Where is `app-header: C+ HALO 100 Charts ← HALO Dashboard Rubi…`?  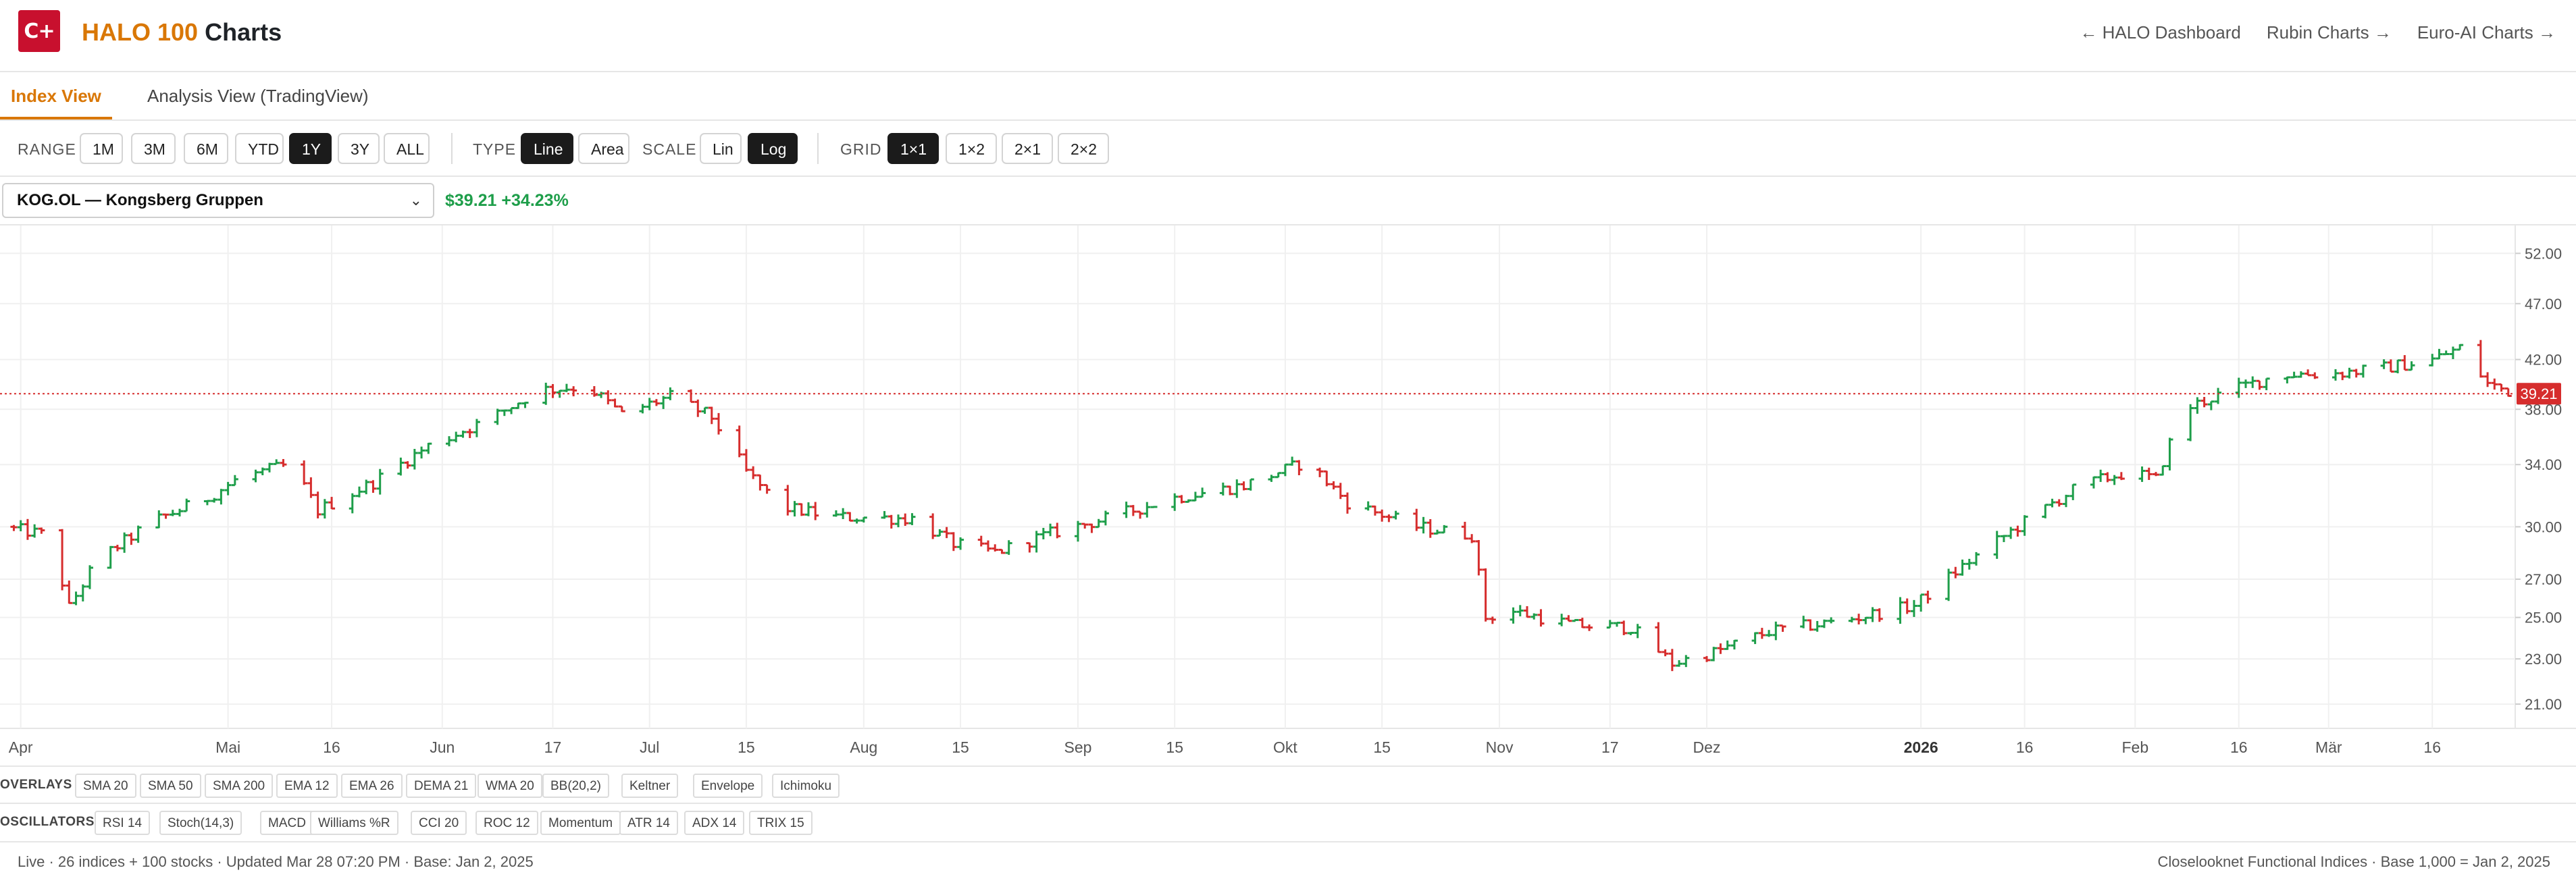 app-header: C+ HALO 100 Charts ← HALO Dashboard Rubi… is located at coordinates (1288, 36).